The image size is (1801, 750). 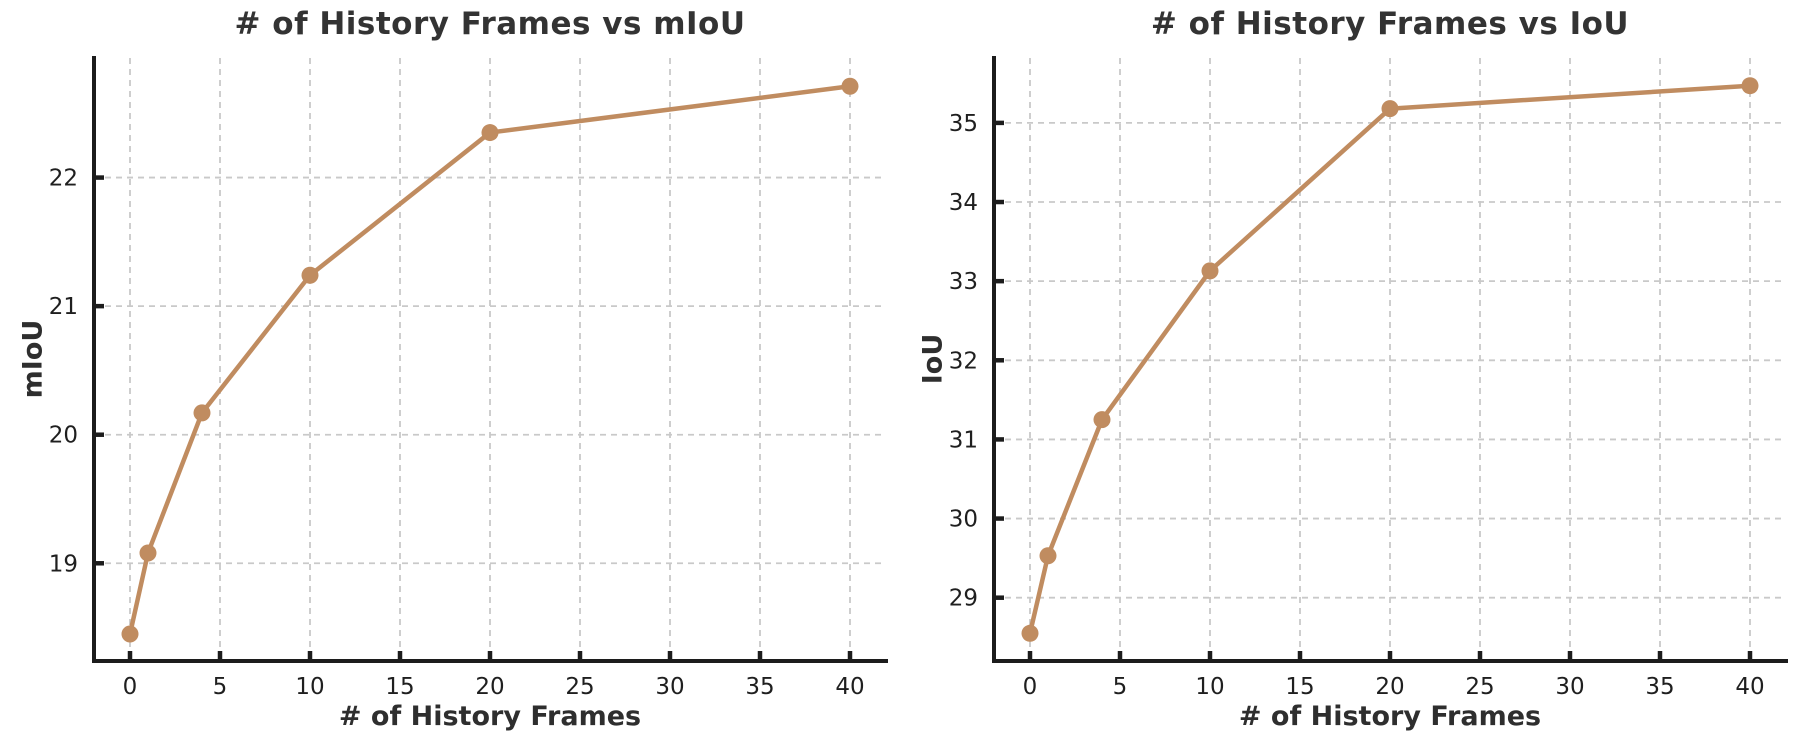 What do you see at coordinates (963, 440) in the screenshot?
I see `y-tick-label: 31` at bounding box center [963, 440].